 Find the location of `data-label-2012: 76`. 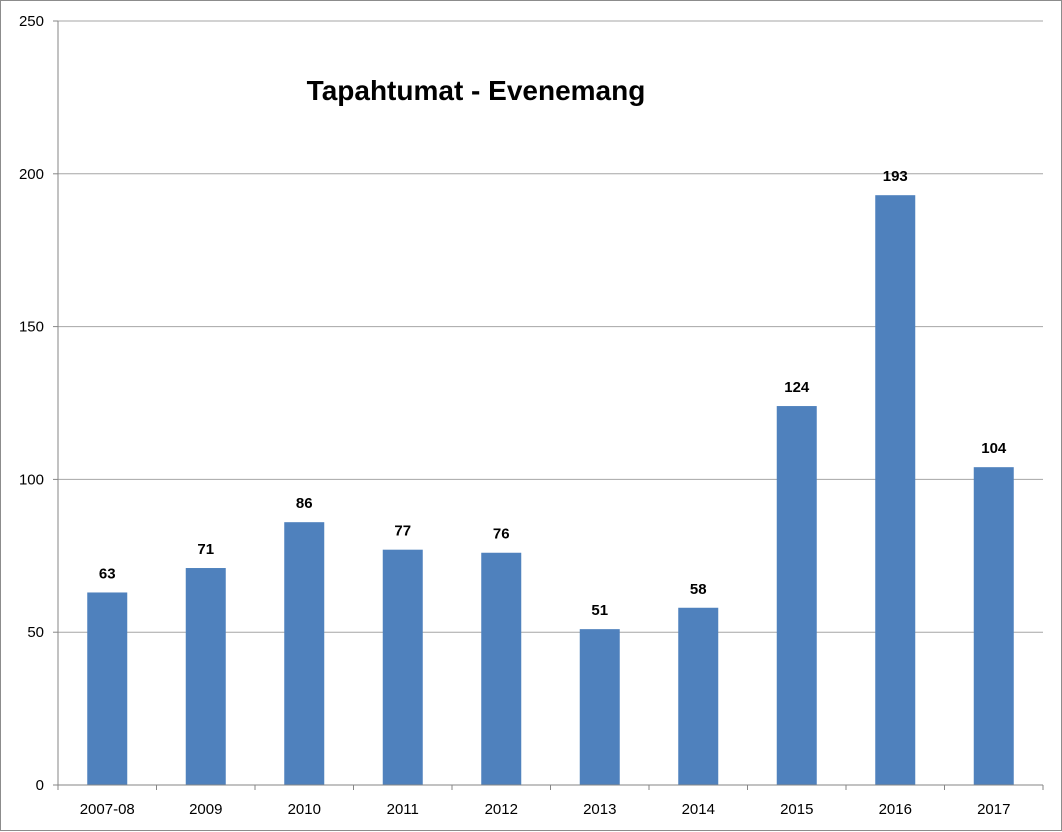

data-label-2012: 76 is located at coordinates (501, 534).